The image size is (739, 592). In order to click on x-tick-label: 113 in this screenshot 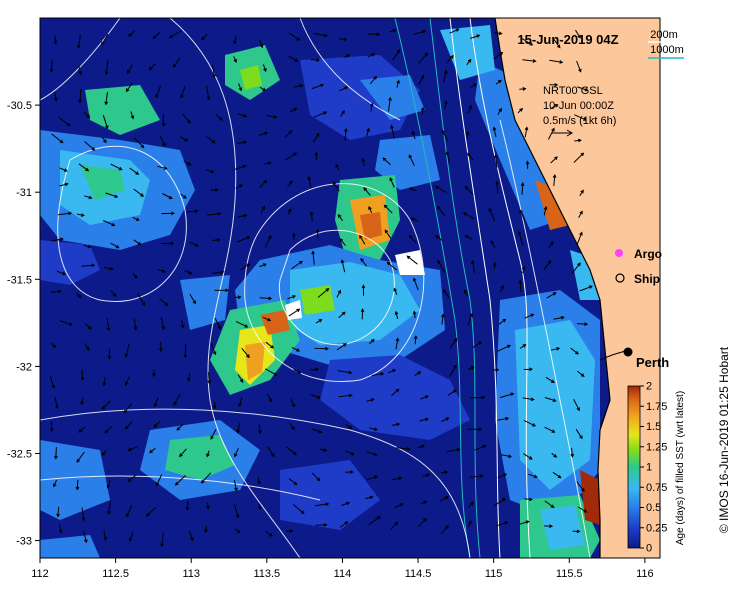, I will do `click(191, 574)`.